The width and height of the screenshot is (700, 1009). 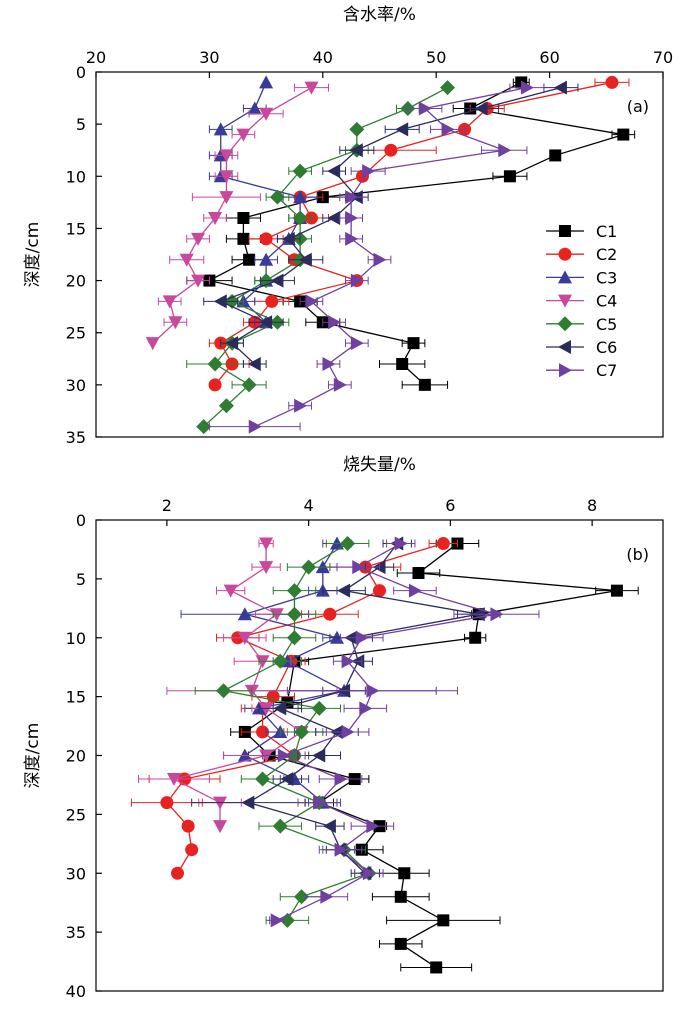 I want to click on legend-label: C3, so click(x=606, y=277).